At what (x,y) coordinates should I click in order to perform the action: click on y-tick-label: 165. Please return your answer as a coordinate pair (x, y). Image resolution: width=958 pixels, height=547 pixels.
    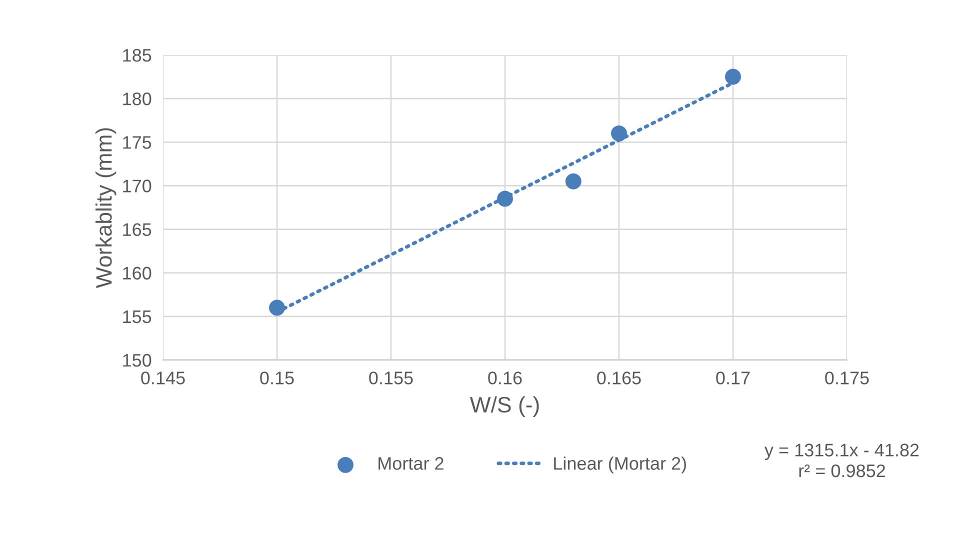
    Looking at the image, I should click on (137, 229).